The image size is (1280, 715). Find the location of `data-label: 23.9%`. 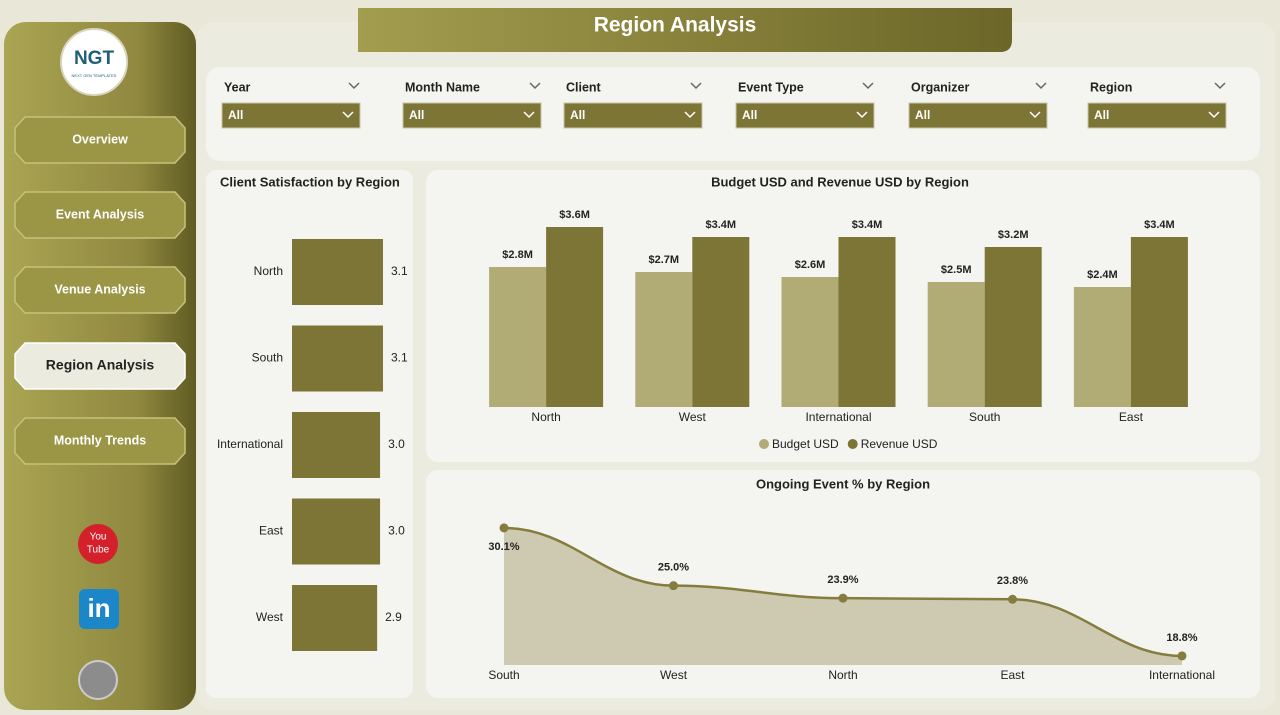

data-label: 23.9% is located at coordinates (842, 580).